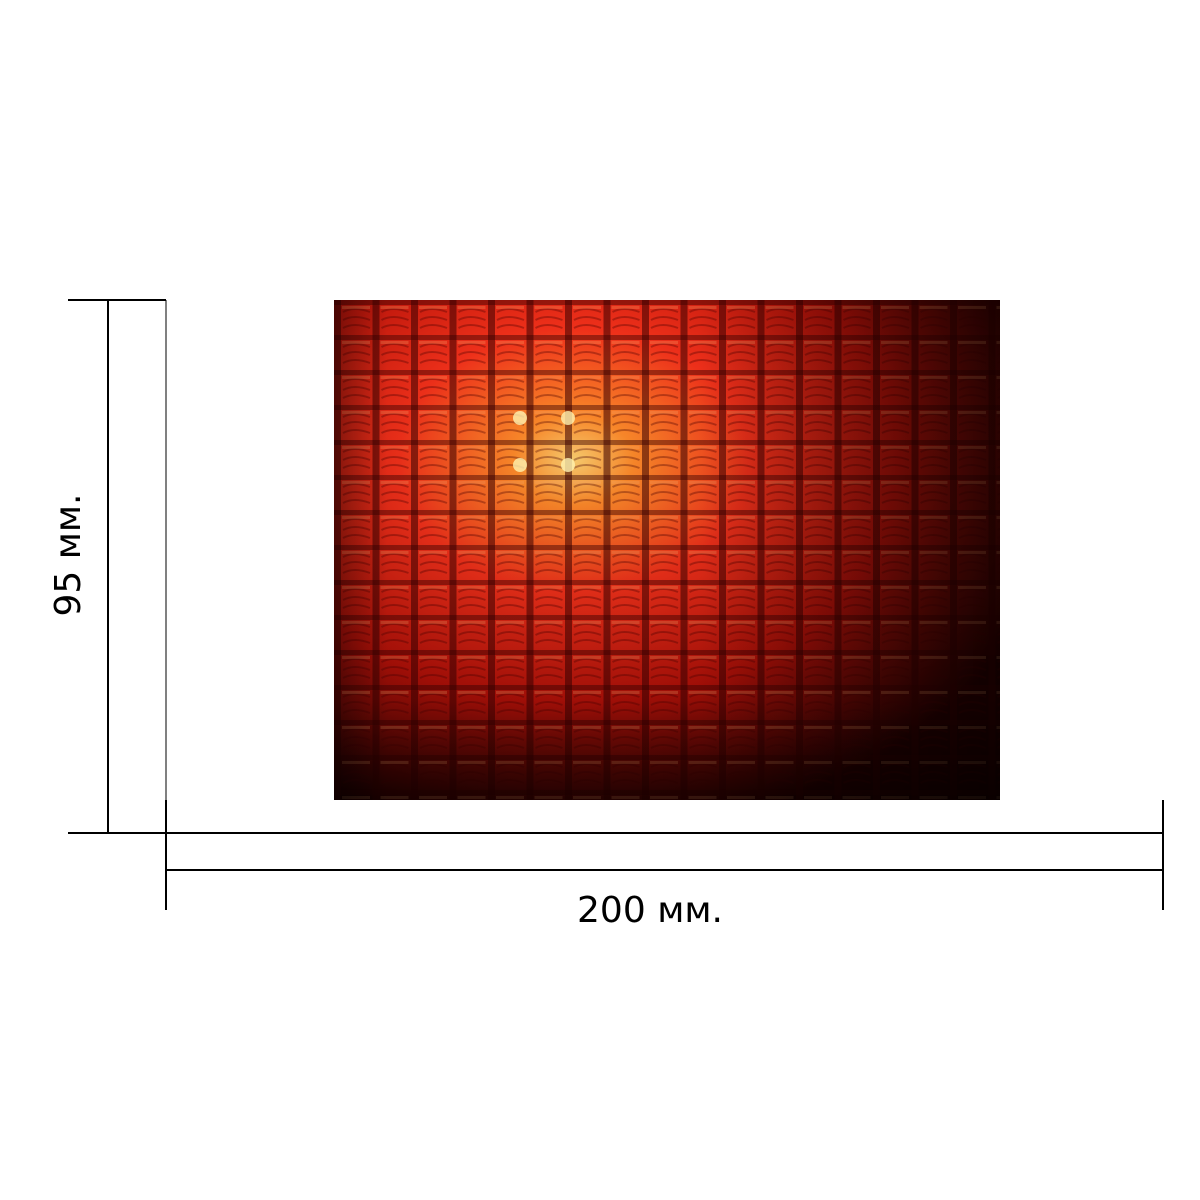 This screenshot has height=1200, width=1200. Describe the element at coordinates (650, 910) in the screenshot. I see `width-label: 200 мм.` at that location.